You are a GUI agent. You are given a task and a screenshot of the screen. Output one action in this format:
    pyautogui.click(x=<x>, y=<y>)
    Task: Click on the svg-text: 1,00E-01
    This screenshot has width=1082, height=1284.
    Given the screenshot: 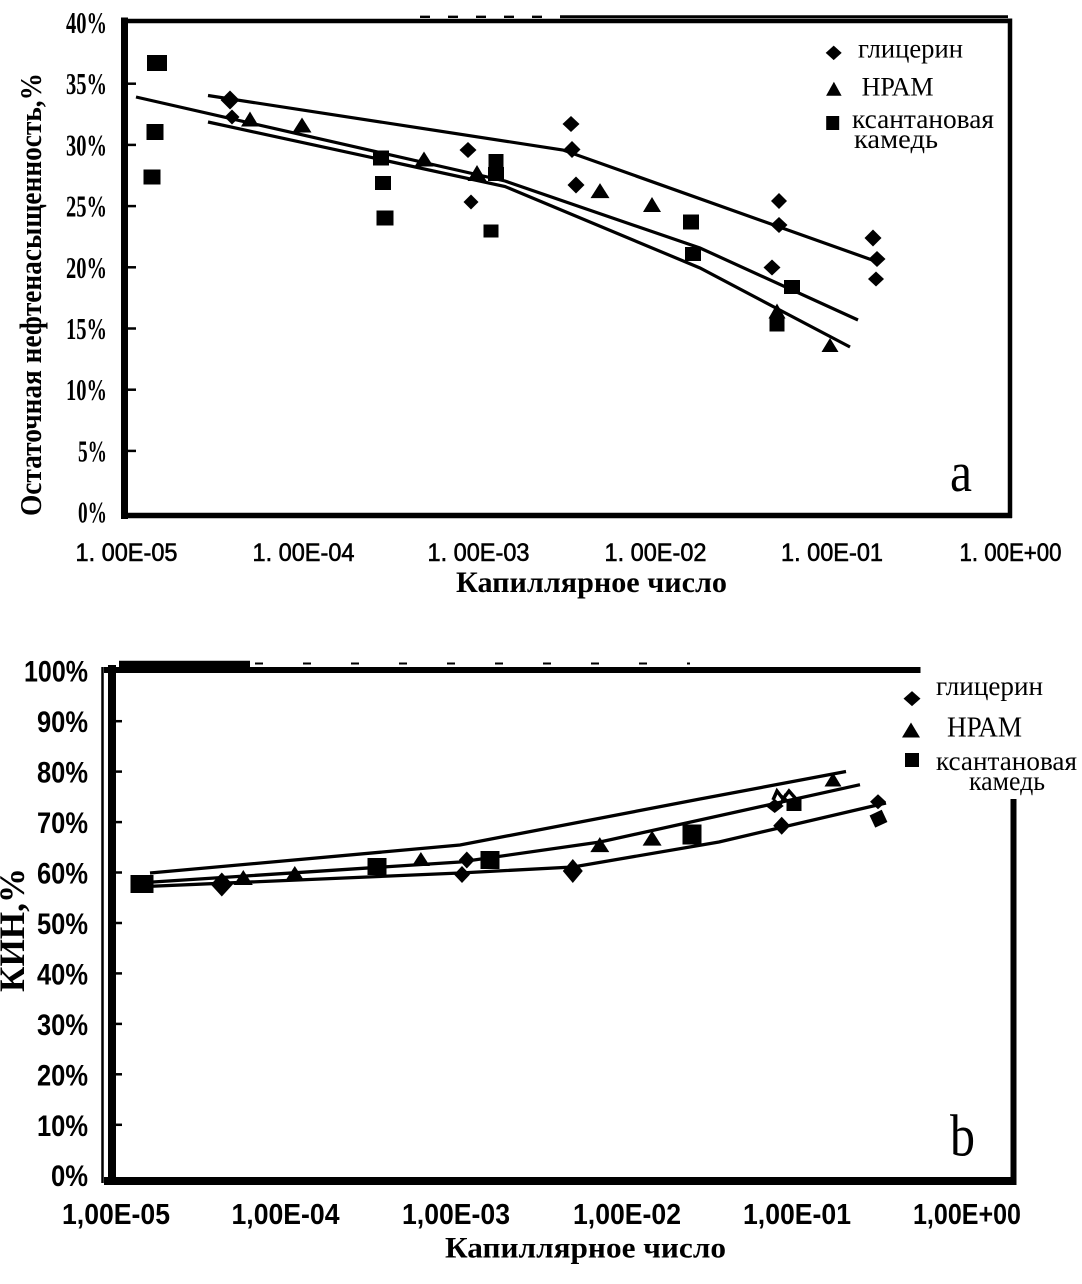 What is the action you would take?
    pyautogui.click(x=797, y=1215)
    